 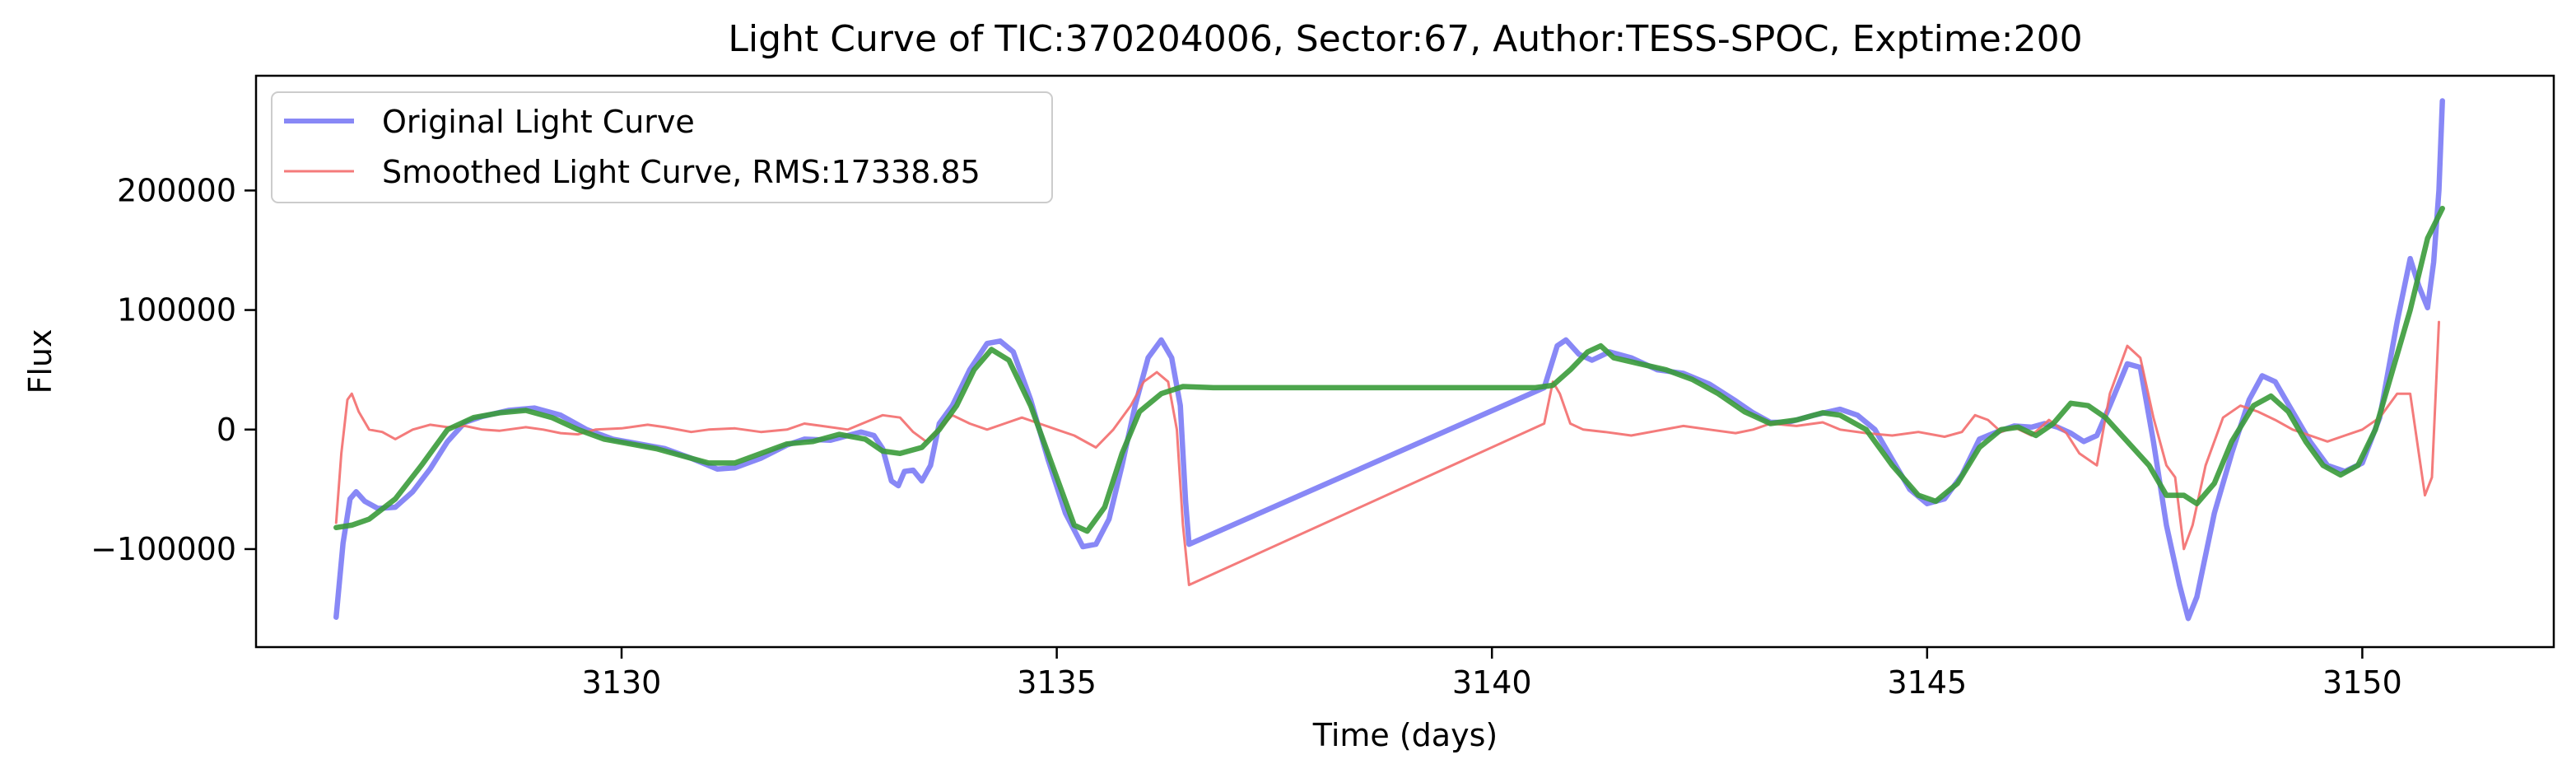 I want to click on y-tick-label: 100000, so click(x=176, y=310).